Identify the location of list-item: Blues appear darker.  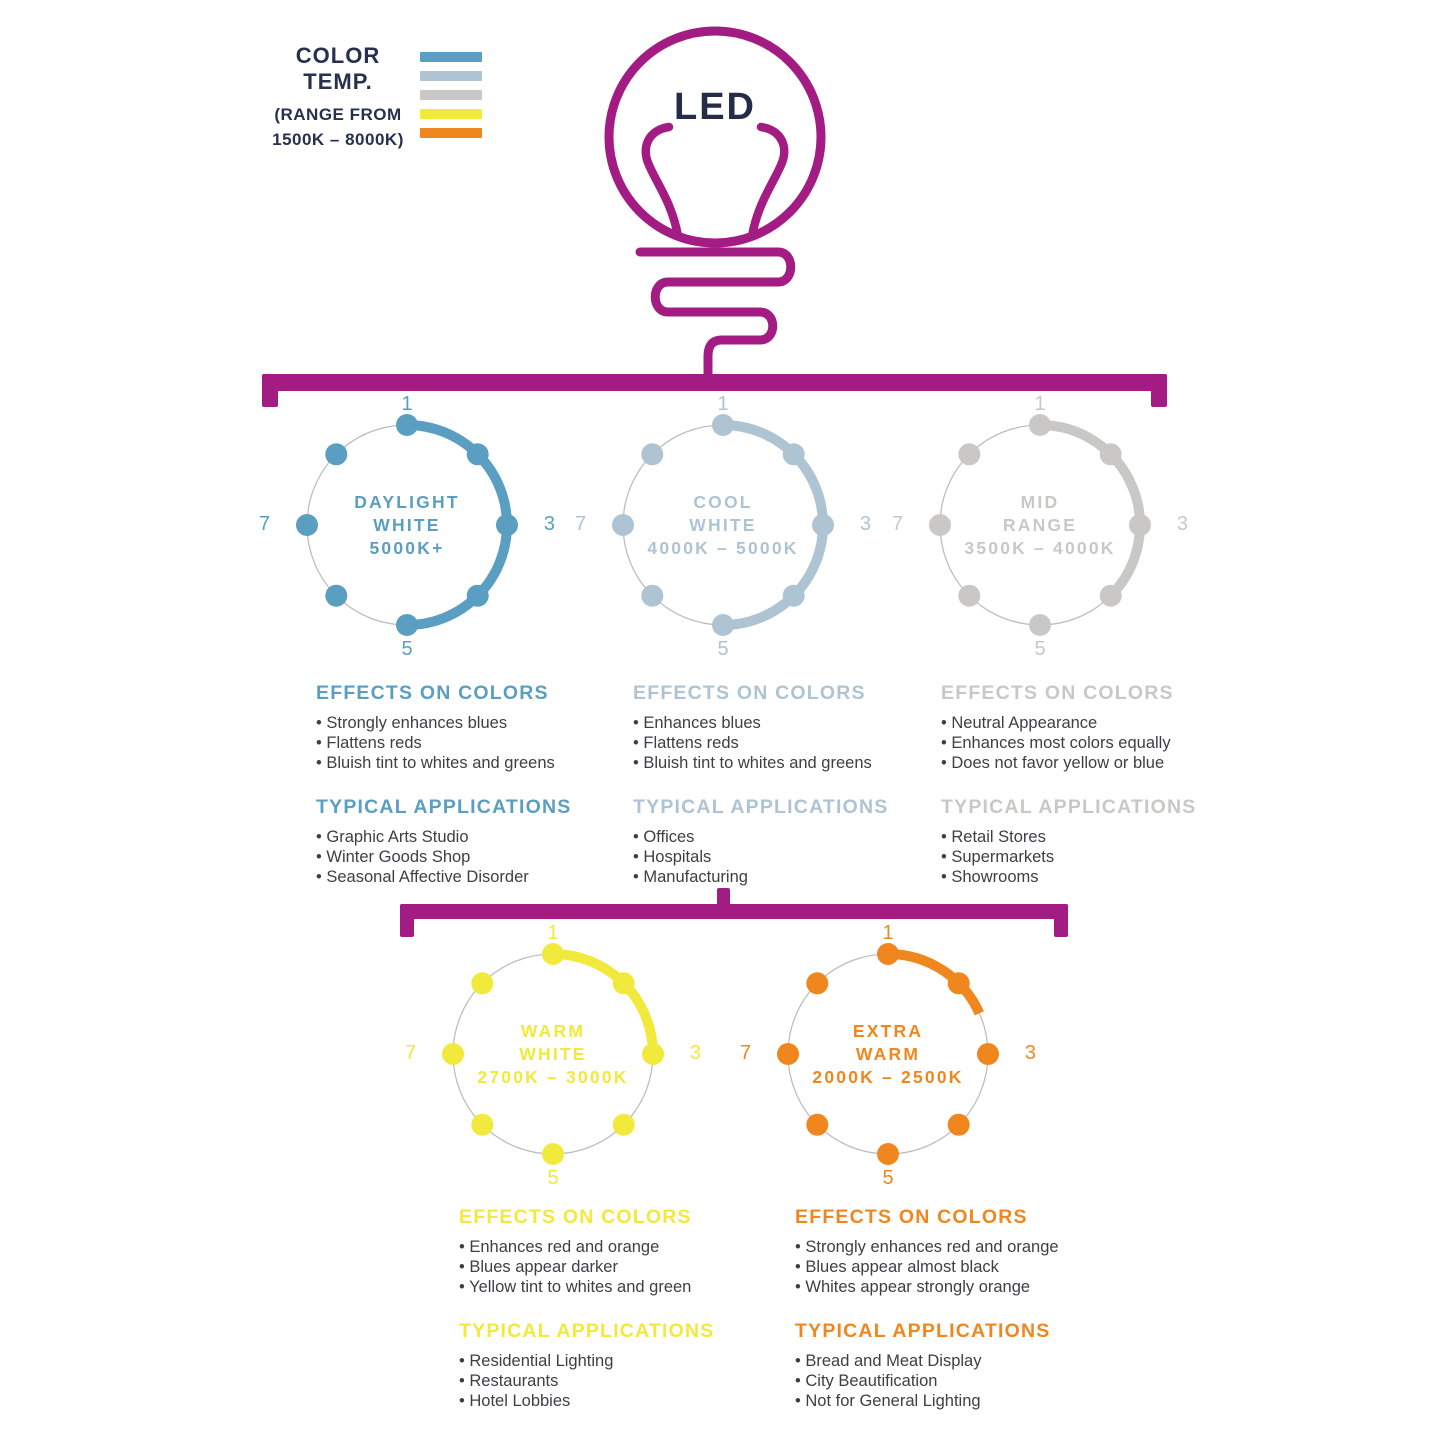
(614, 1268).